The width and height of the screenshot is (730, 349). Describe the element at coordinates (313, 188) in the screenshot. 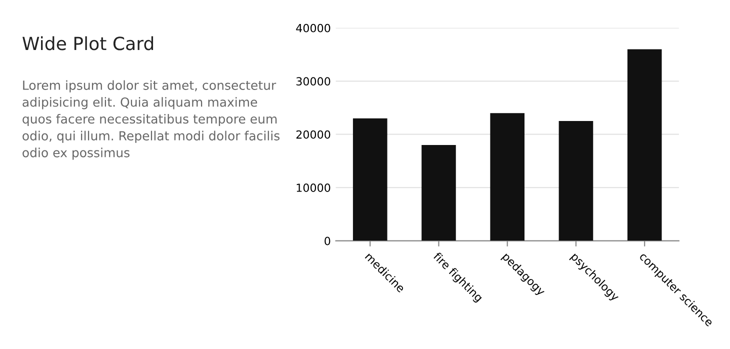

I see `y-tick-label: 10000` at that location.